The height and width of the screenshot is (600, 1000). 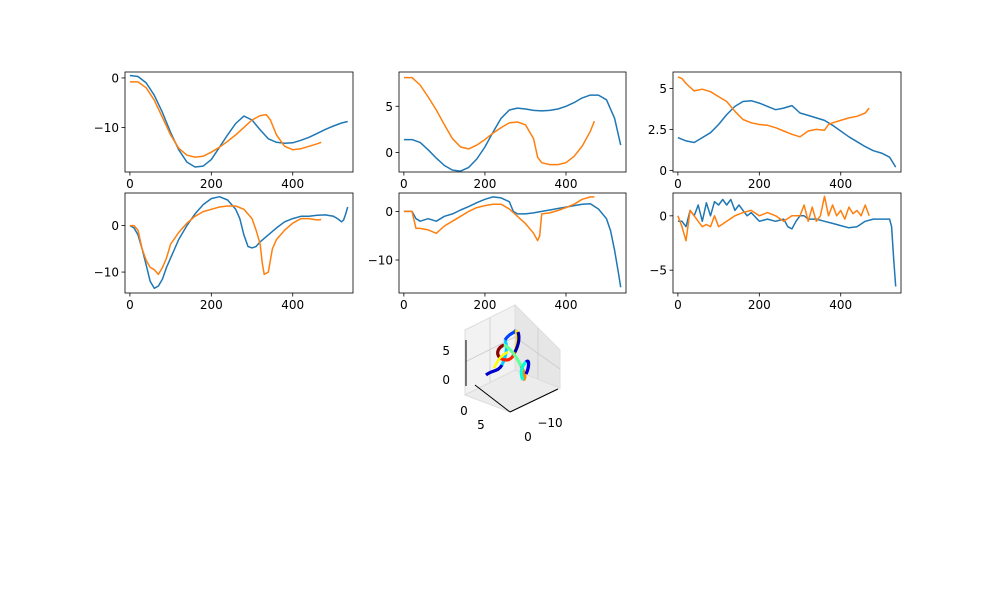 What do you see at coordinates (537, 353) in the screenshot?
I see `grid-line` at bounding box center [537, 353].